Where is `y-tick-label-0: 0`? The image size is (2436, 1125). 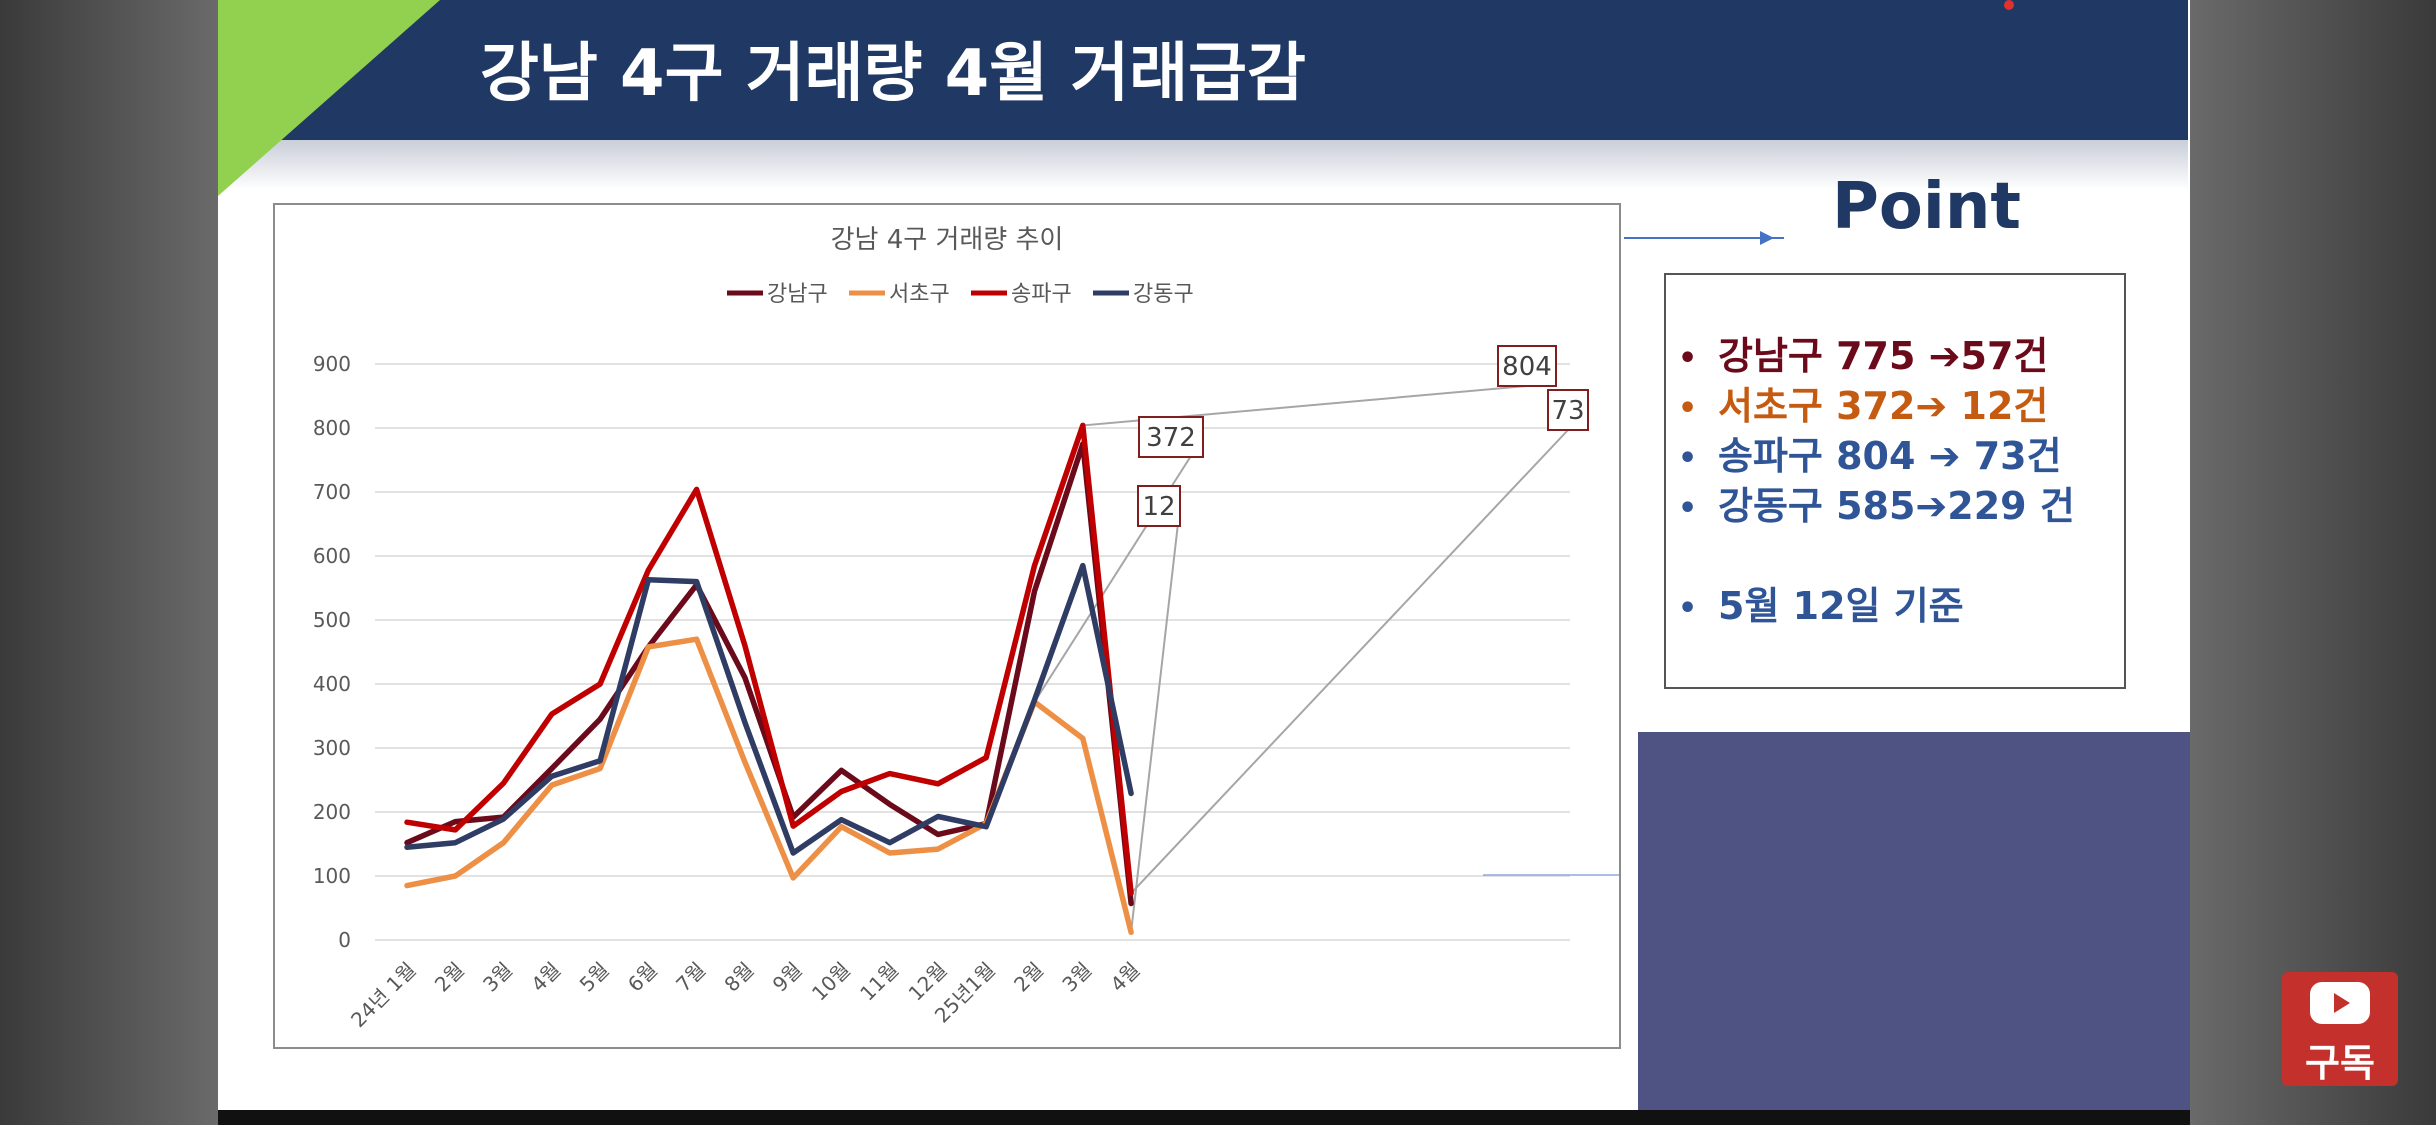 y-tick-label-0: 0 is located at coordinates (344, 940).